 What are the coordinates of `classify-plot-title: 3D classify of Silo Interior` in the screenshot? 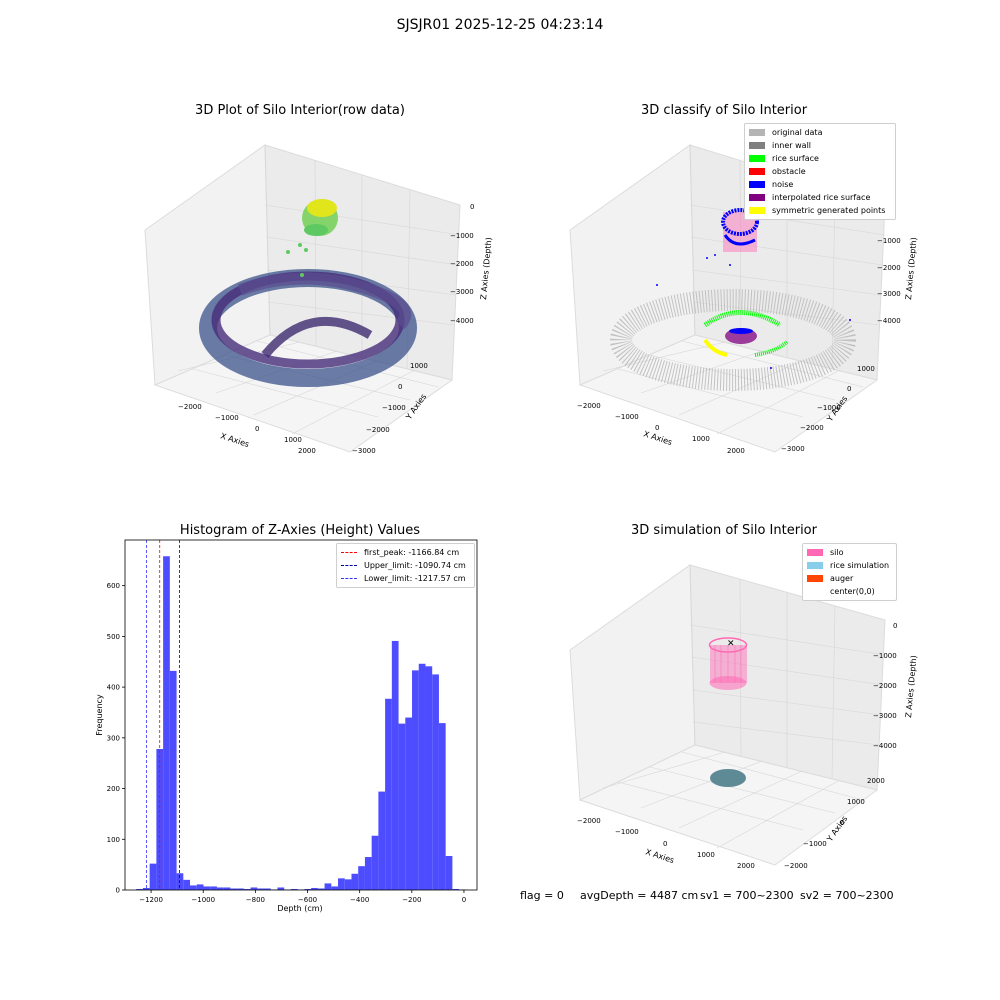 It's located at (724, 110).